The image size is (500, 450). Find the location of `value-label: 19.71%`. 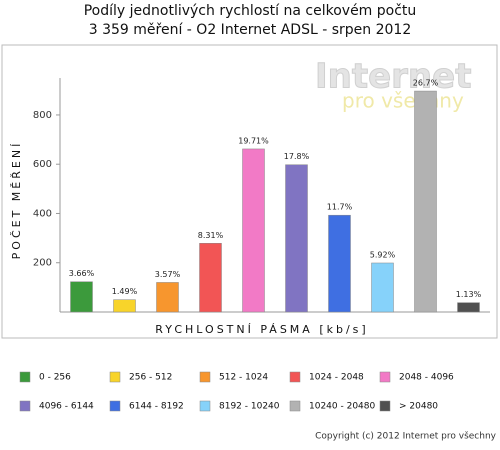

value-label: 19.71% is located at coordinates (253, 140).